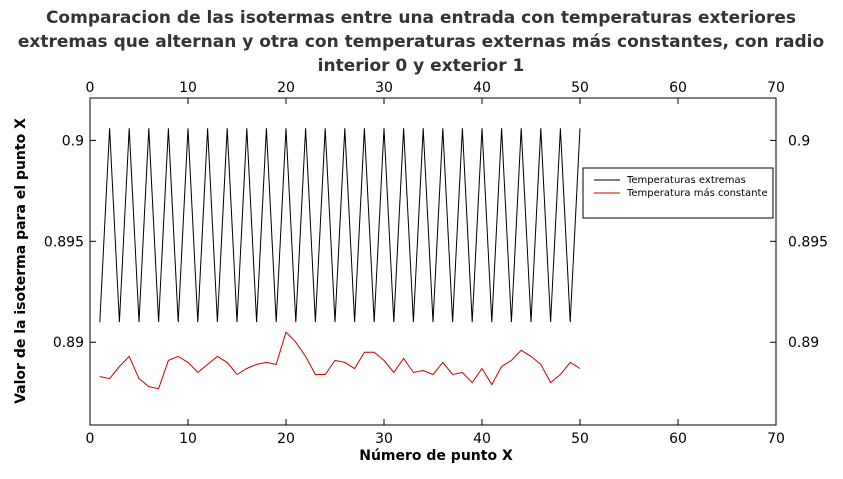 The width and height of the screenshot is (843, 479). I want to click on x-axis-label: Número de punto X, so click(436, 456).